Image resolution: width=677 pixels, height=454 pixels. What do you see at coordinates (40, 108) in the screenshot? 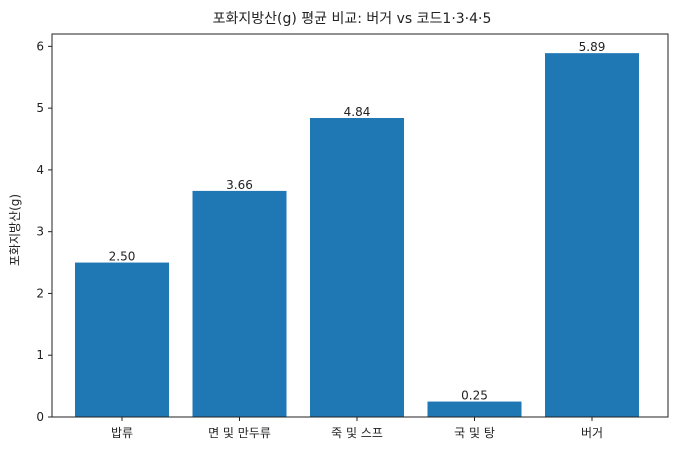
I see `y-tick-label-5: 5` at bounding box center [40, 108].